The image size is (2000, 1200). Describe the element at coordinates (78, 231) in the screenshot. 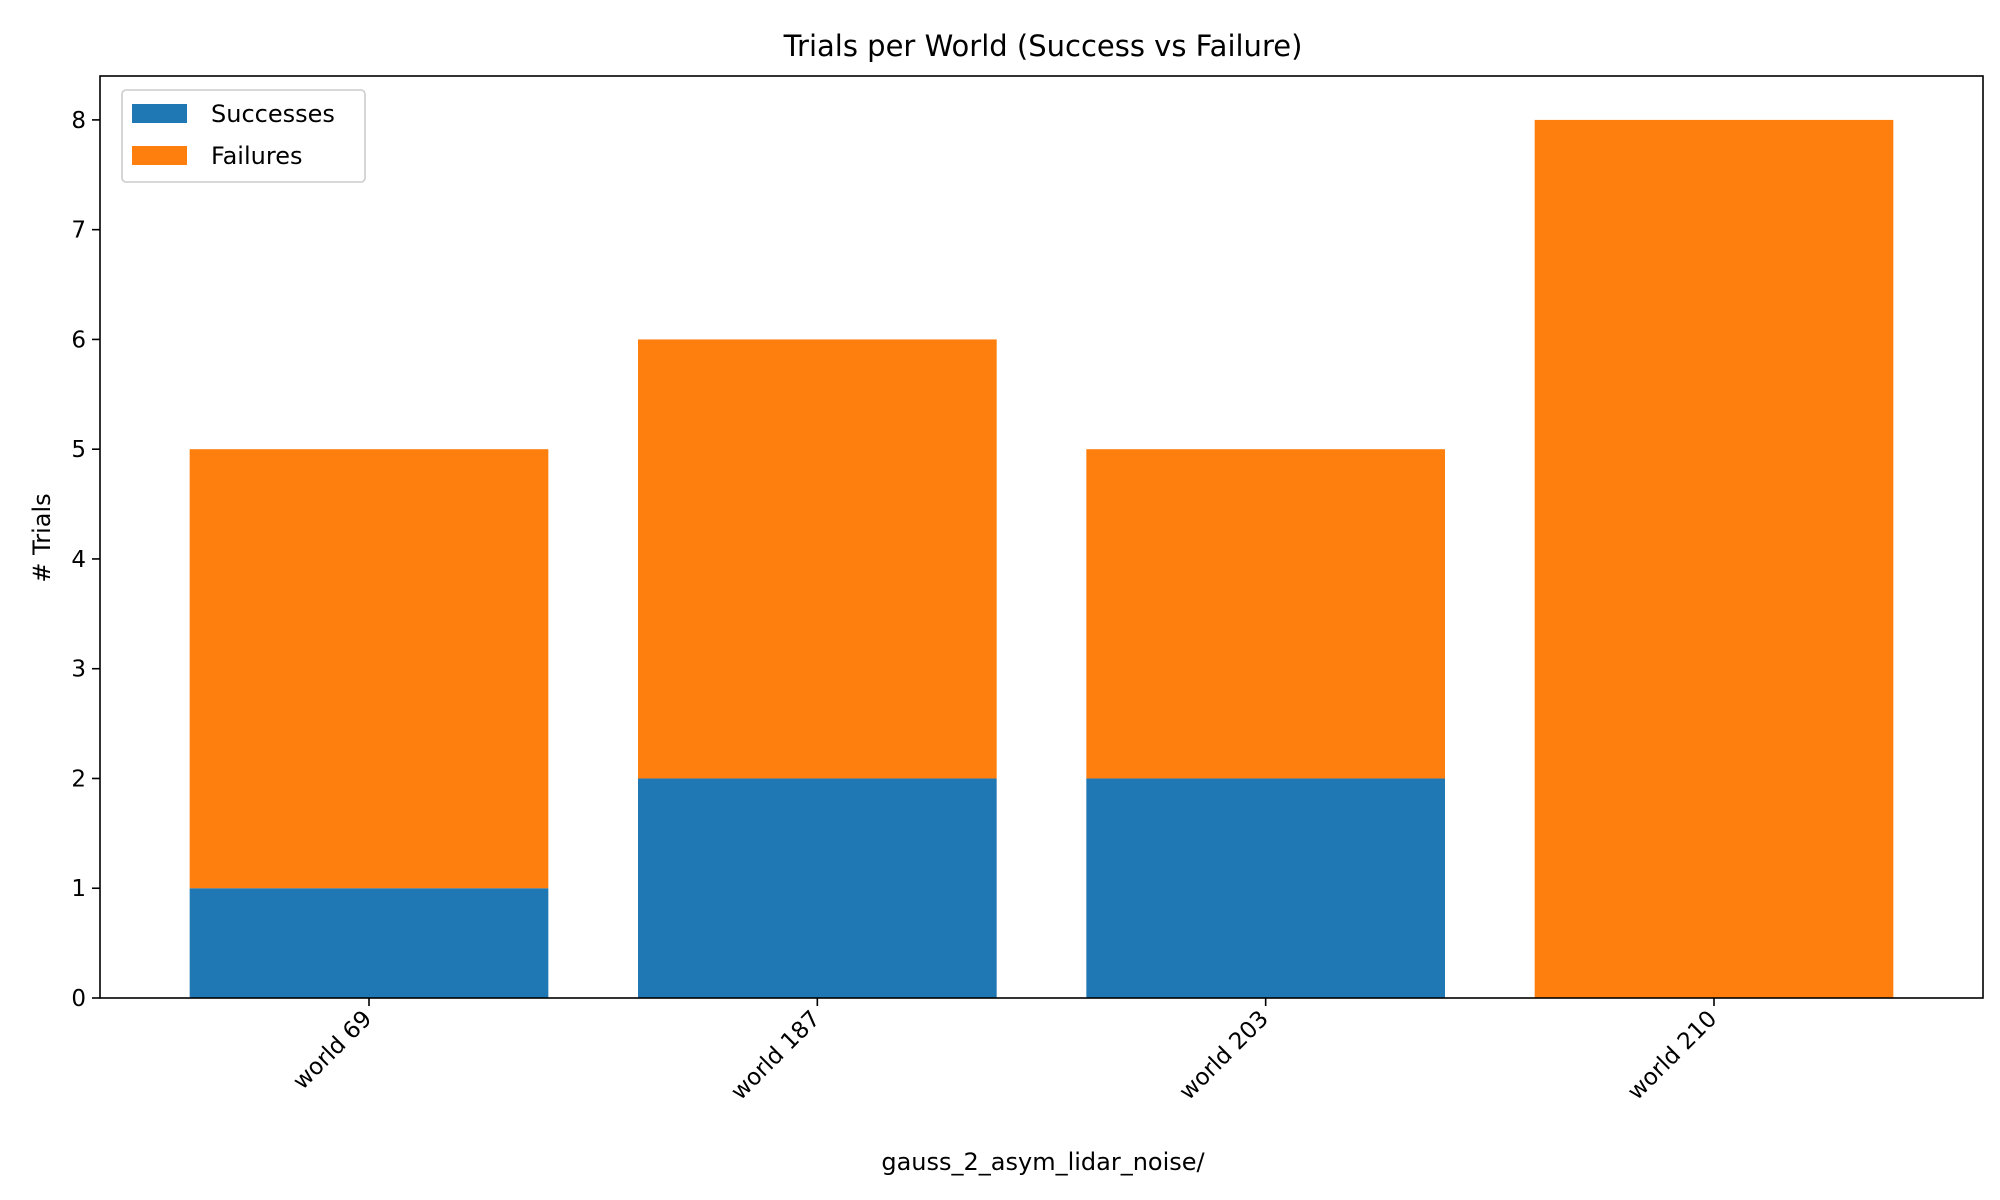

I see `y-tick-label: 7` at that location.